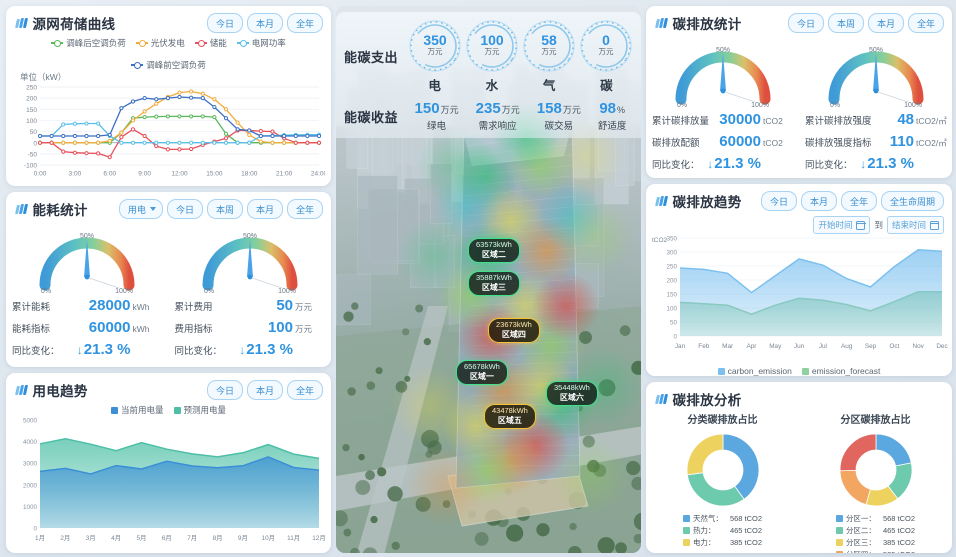 Image resolution: width=956 pixels, height=557 pixels. I want to click on zone-energy-value: 43478kWh, so click(510, 410).